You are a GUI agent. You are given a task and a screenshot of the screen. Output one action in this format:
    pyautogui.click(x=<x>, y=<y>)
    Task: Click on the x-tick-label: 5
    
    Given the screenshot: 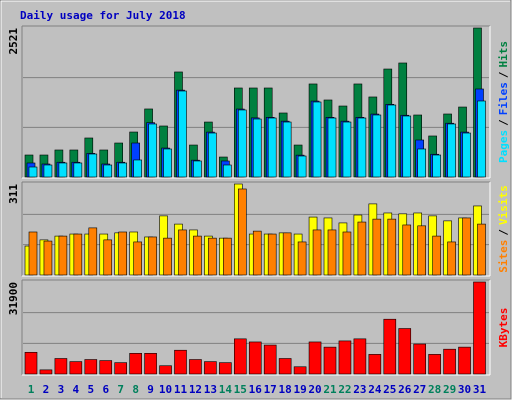 What is the action you would take?
    pyautogui.click(x=90, y=389)
    